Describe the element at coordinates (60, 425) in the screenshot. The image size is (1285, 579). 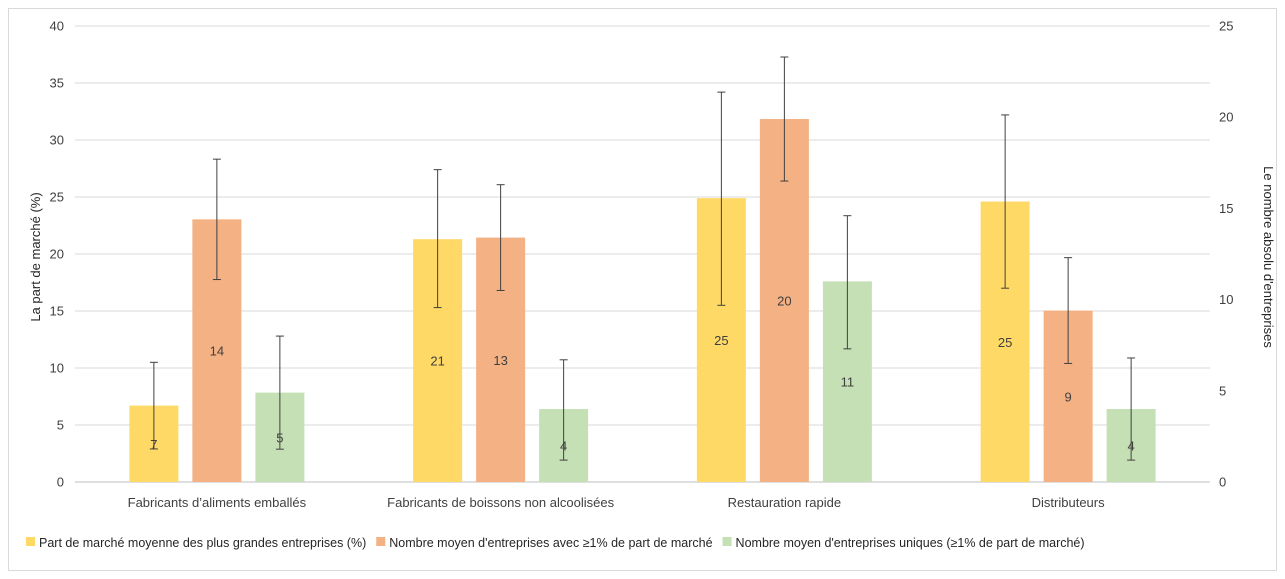
I see `left-tick-label: 5` at that location.